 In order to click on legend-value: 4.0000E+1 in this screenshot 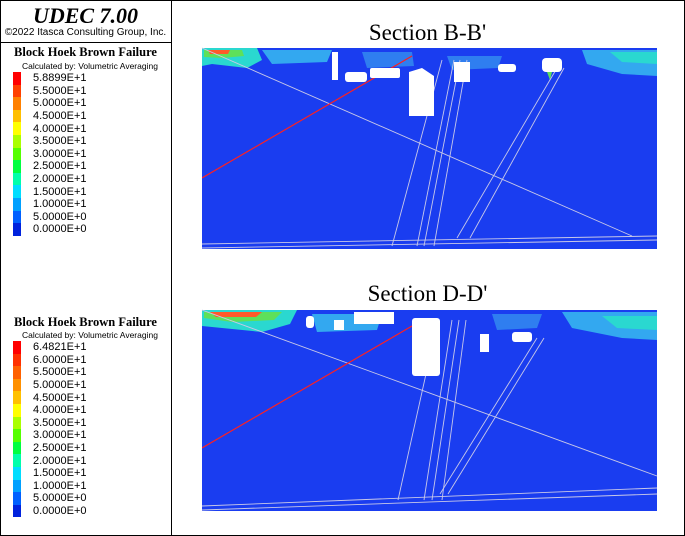, I will do `click(60, 410)`.